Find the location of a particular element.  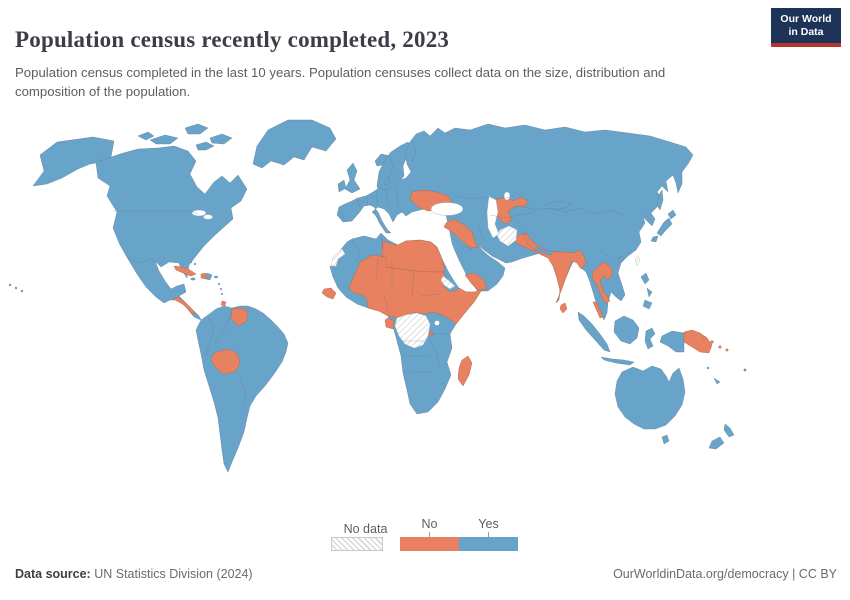

island-java is located at coordinates (617, 361).